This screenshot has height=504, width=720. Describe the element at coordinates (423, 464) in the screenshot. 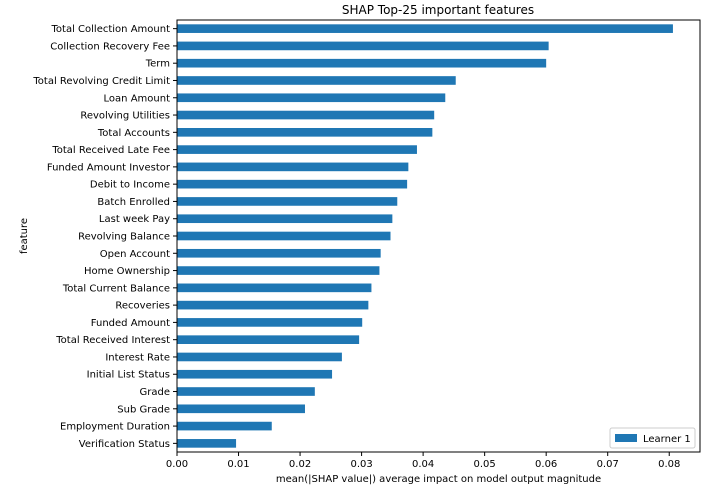

I see `x-tick-label: 0.04` at that location.